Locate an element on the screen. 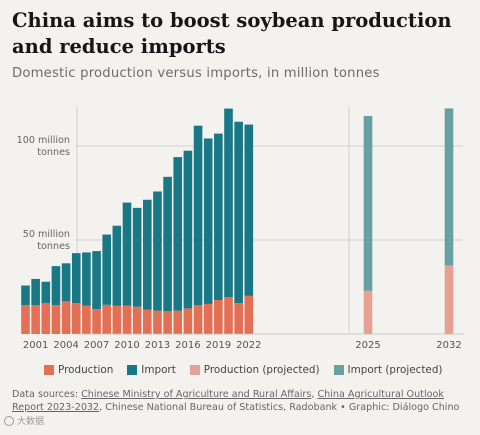 This screenshot has height=435, width=480. bar-import-2008 is located at coordinates (106, 269).